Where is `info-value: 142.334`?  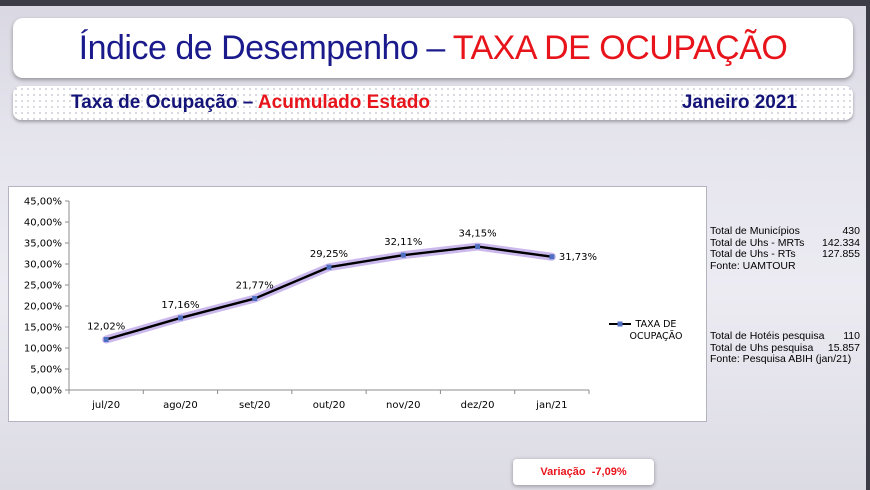 info-value: 142.334 is located at coordinates (841, 242).